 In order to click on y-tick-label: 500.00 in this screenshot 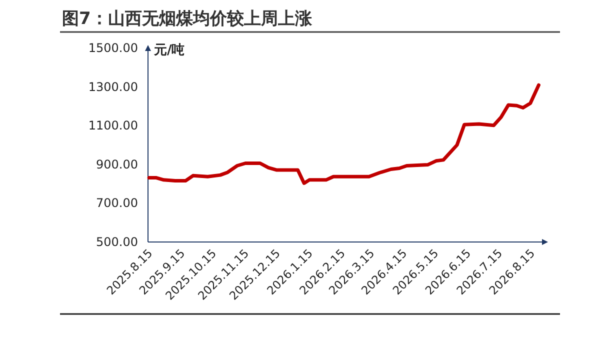, I will do `click(117, 242)`.